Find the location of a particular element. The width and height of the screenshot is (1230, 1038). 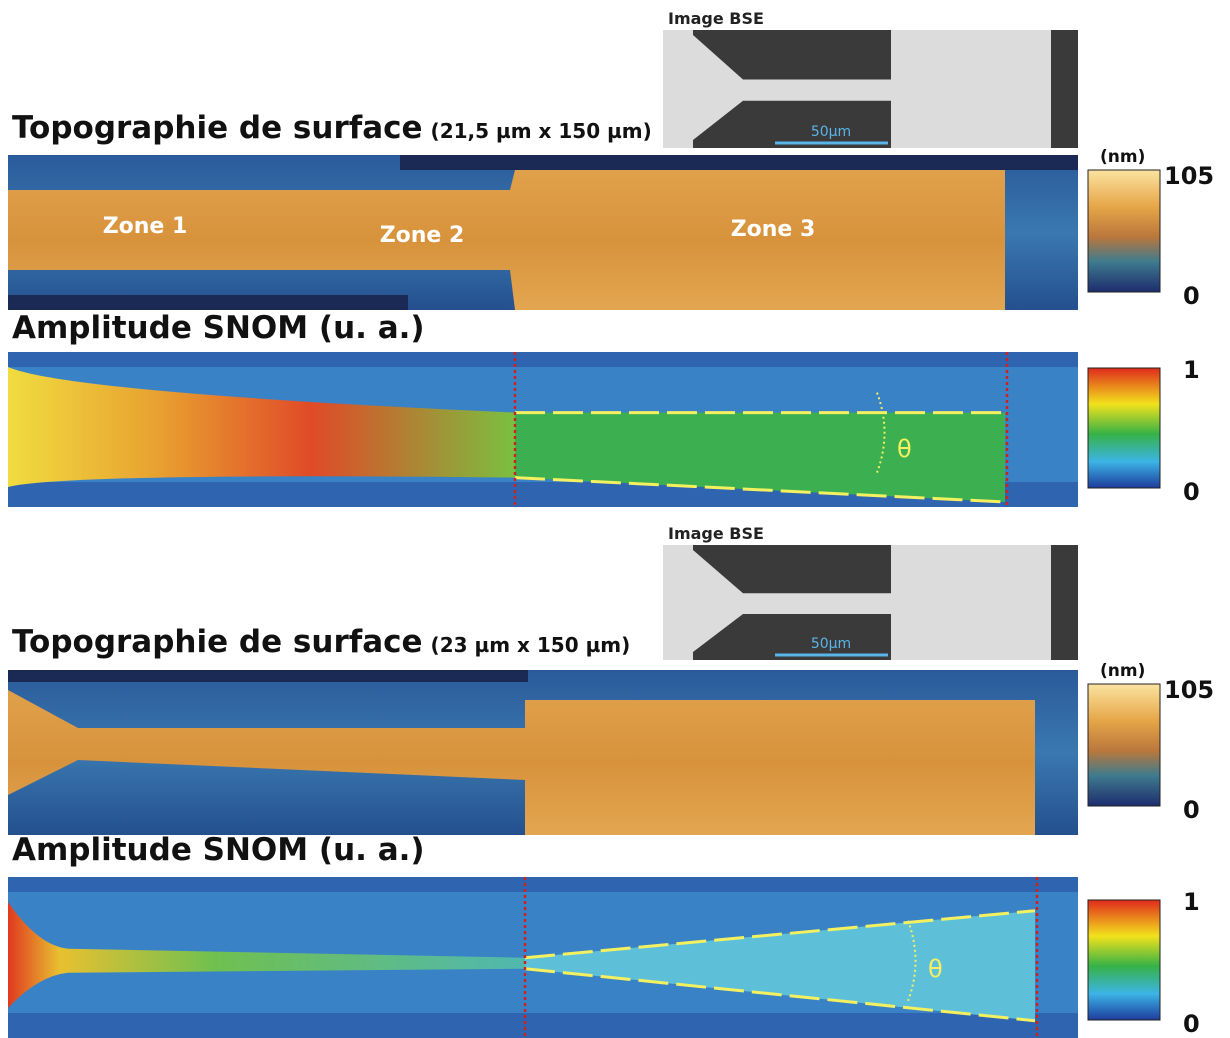

zone-label: Zone 2 is located at coordinates (422, 235).